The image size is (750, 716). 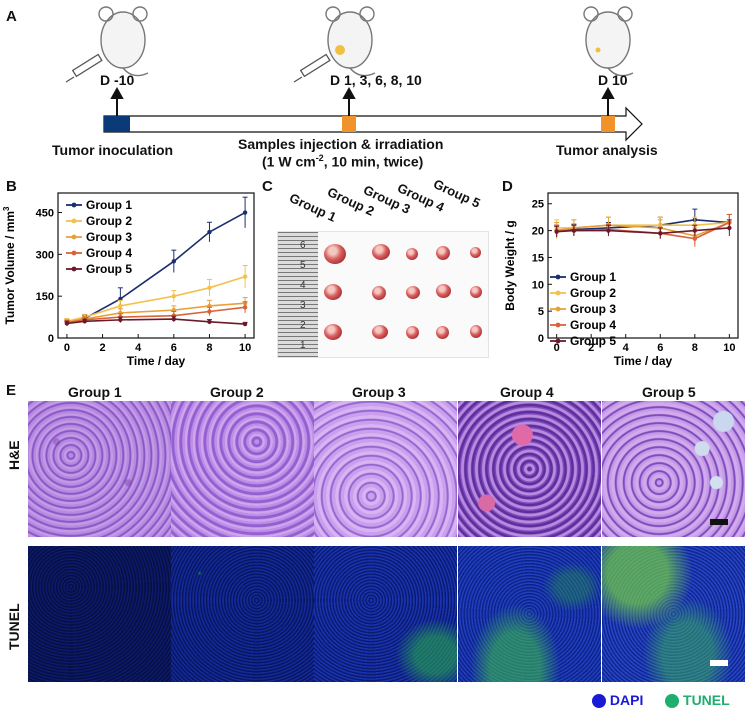 What do you see at coordinates (267, 186) in the screenshot?
I see `panel-letter-c: C` at bounding box center [267, 186].